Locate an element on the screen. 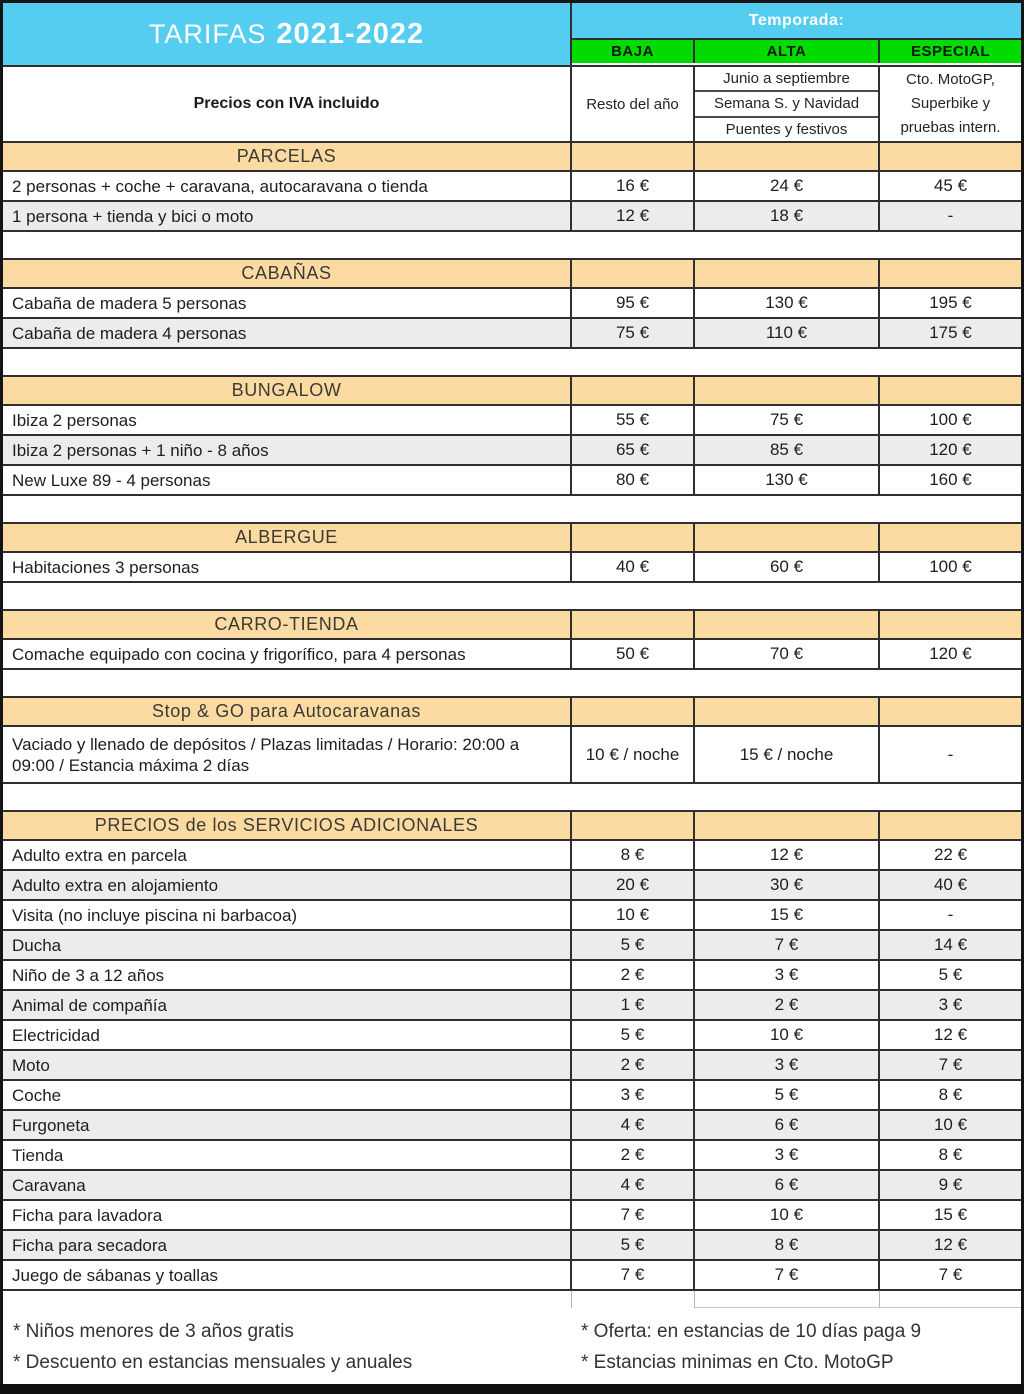 Image resolution: width=1024 pixels, height=1394 pixels. price-cell-especial: 40 € is located at coordinates (950, 884).